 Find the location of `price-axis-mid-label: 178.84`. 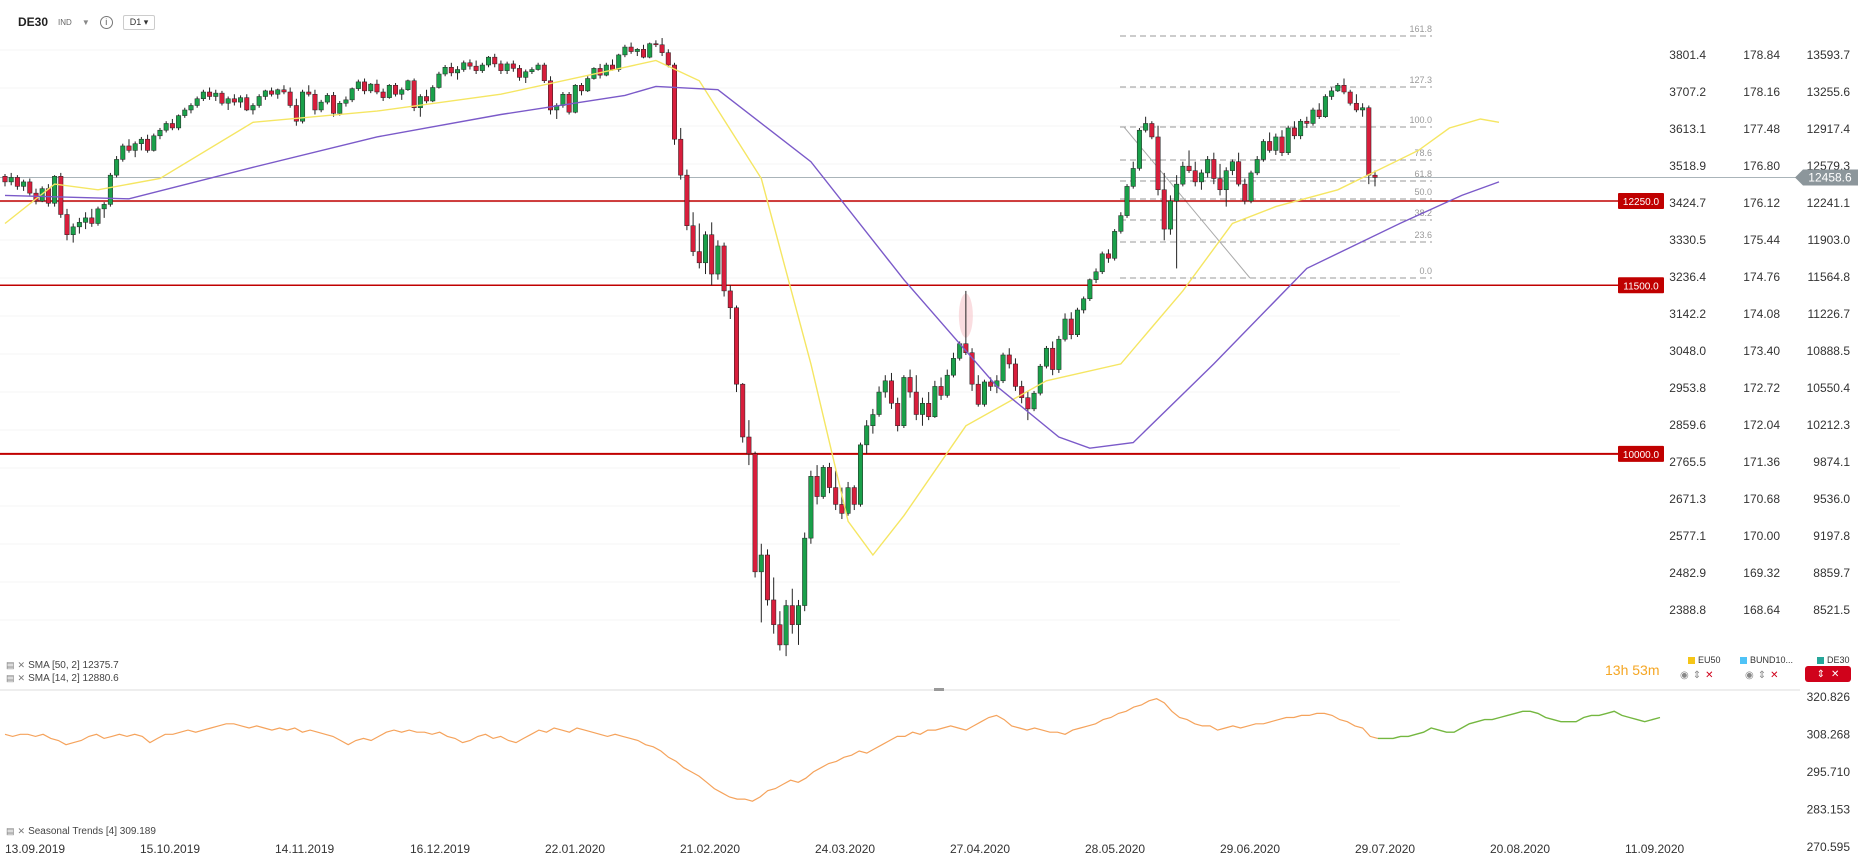

price-axis-mid-label: 178.84 is located at coordinates (1761, 55).